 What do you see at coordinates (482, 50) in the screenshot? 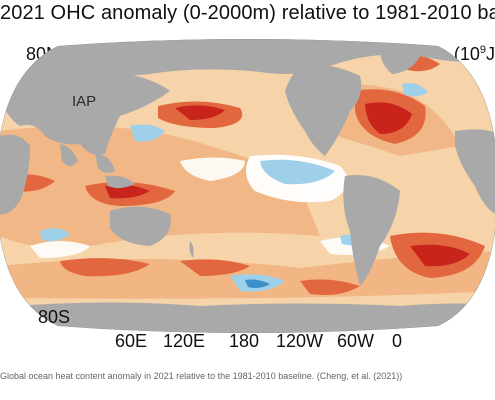
I see `units-exponent: 9` at bounding box center [482, 50].